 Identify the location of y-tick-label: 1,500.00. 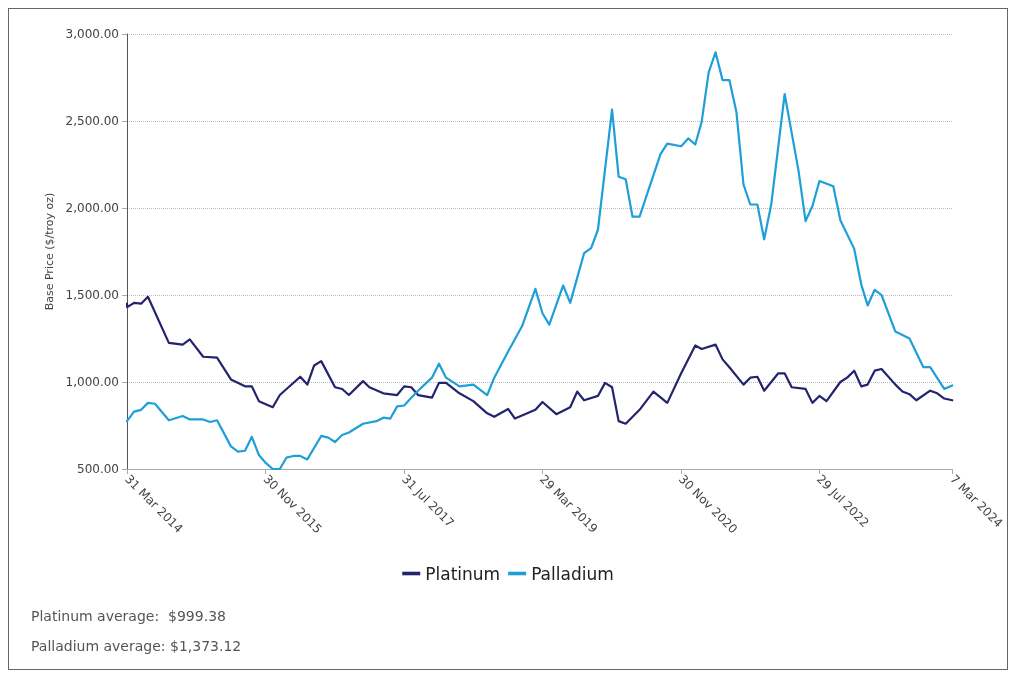
(92, 295).